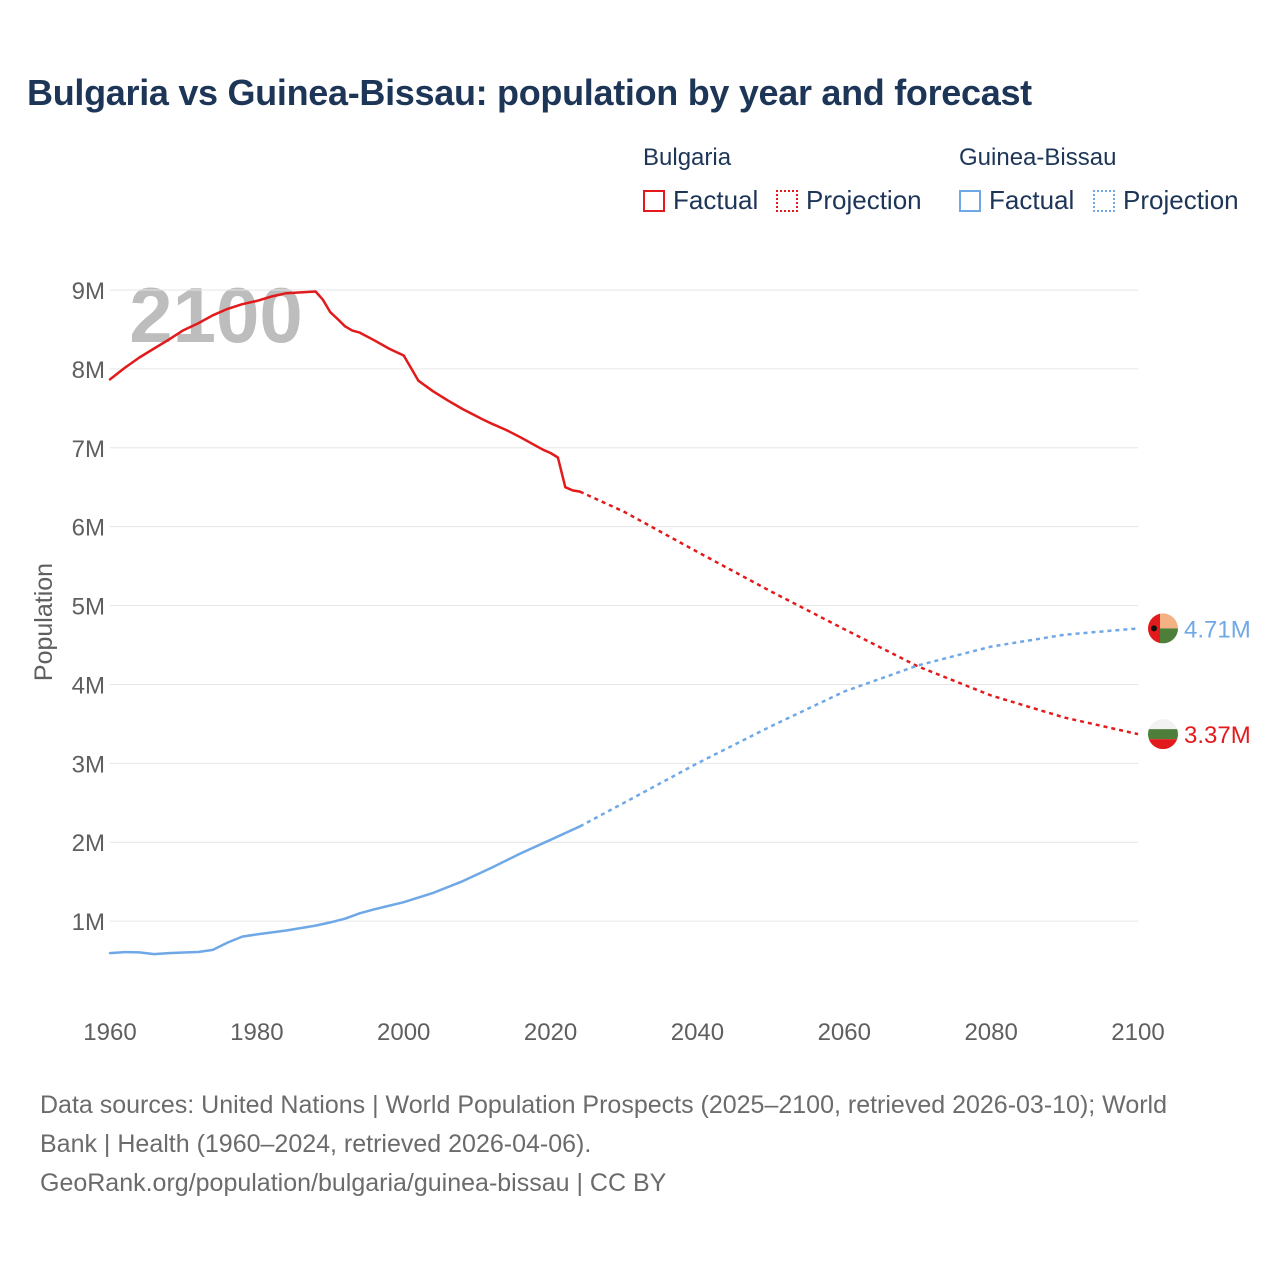 The width and height of the screenshot is (1280, 1280). What do you see at coordinates (256, 1032) in the screenshot?
I see `x-tick-label: 1980` at bounding box center [256, 1032].